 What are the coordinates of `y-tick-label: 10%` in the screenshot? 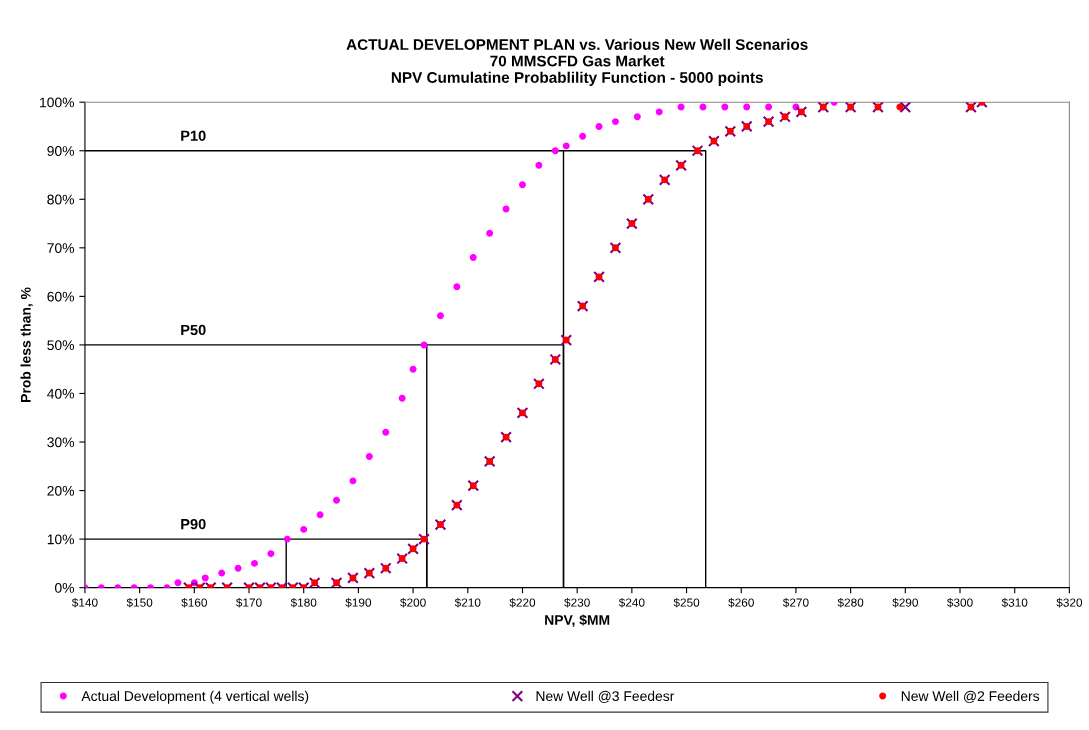 It's located at (61, 539).